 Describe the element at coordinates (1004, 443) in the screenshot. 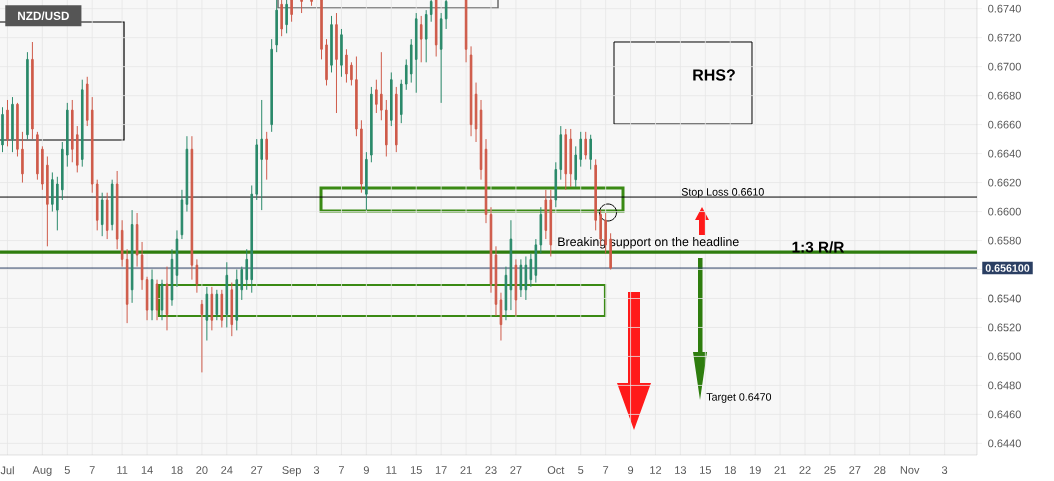

I see `y-tick-label: 0.6440` at that location.